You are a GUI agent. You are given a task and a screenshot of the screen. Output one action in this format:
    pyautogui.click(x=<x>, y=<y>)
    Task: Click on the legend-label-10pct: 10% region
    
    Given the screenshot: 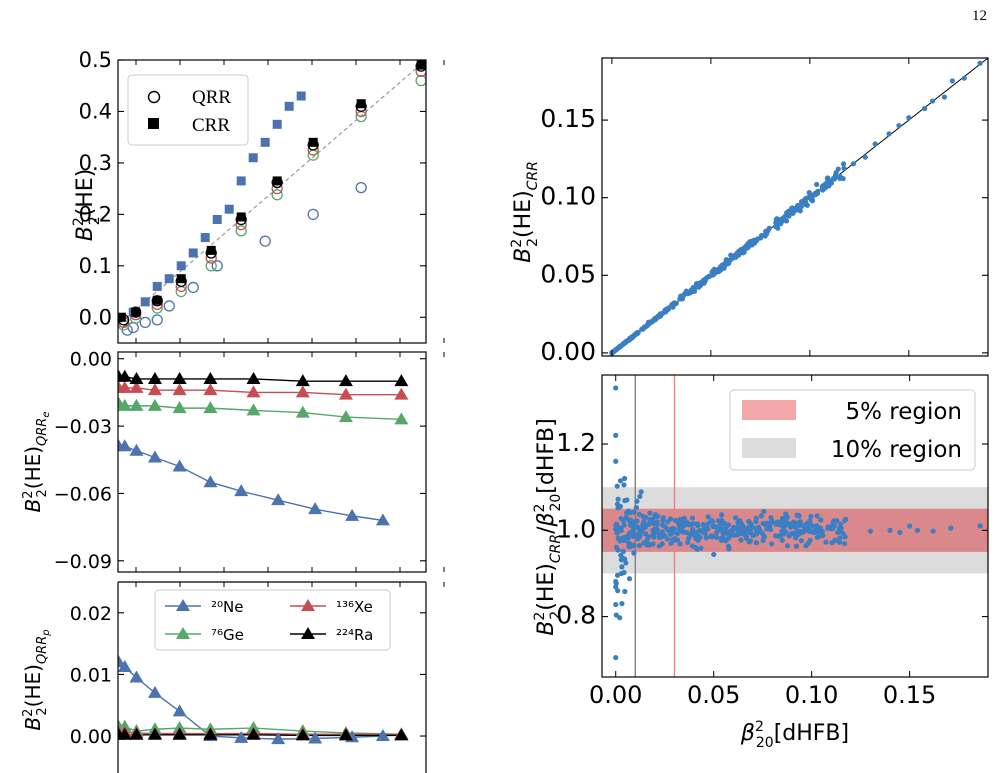 What is the action you would take?
    pyautogui.click(x=896, y=450)
    